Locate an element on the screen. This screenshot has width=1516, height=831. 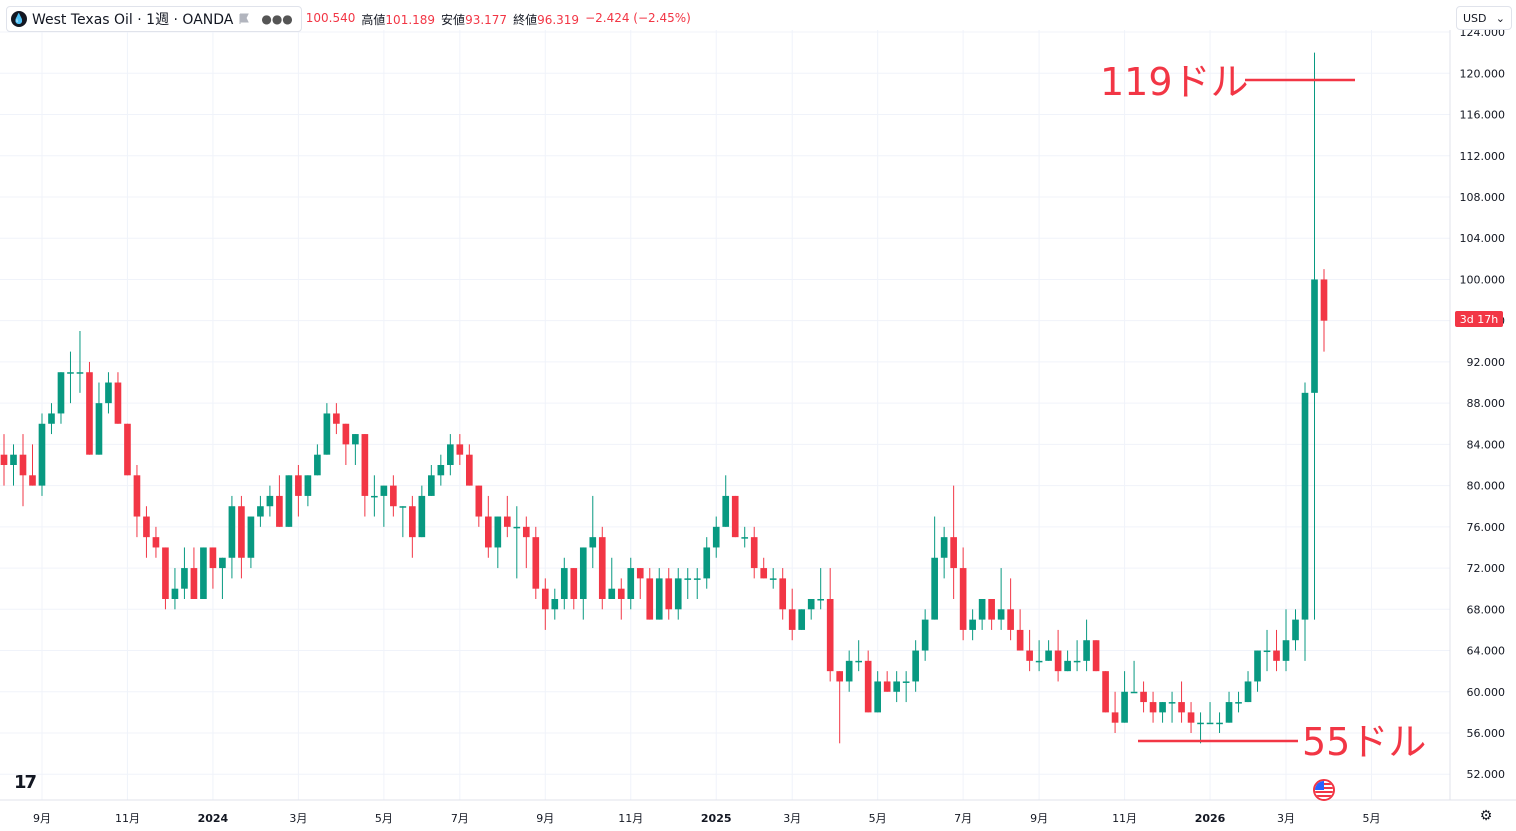
x-tick-label: 2026 is located at coordinates (1210, 818).